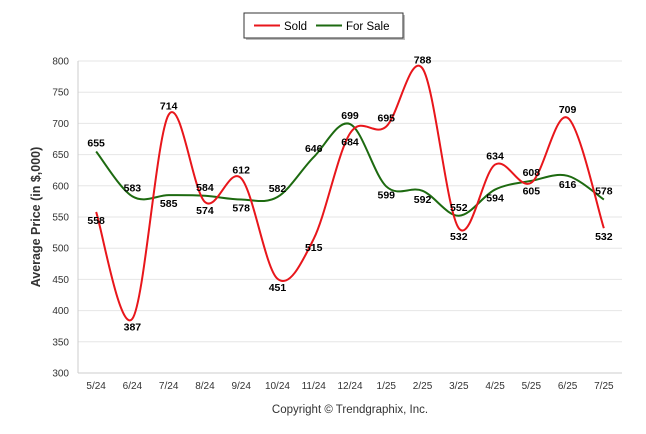  Describe the element at coordinates (169, 386) in the screenshot. I see `x-tick-label: 7/24` at that location.